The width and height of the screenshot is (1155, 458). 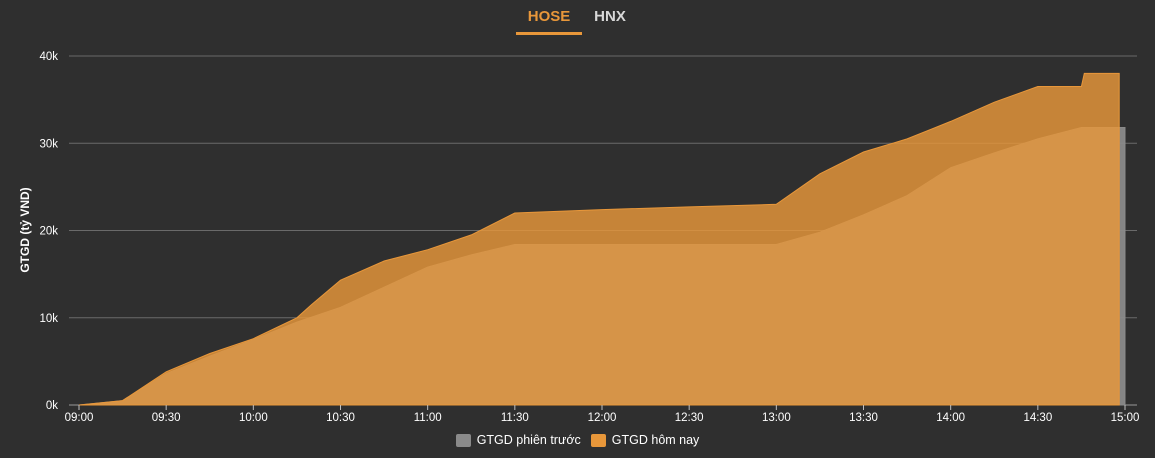 I want to click on legend: GTGD phiên trước GTGD hôm nay, so click(x=577, y=440).